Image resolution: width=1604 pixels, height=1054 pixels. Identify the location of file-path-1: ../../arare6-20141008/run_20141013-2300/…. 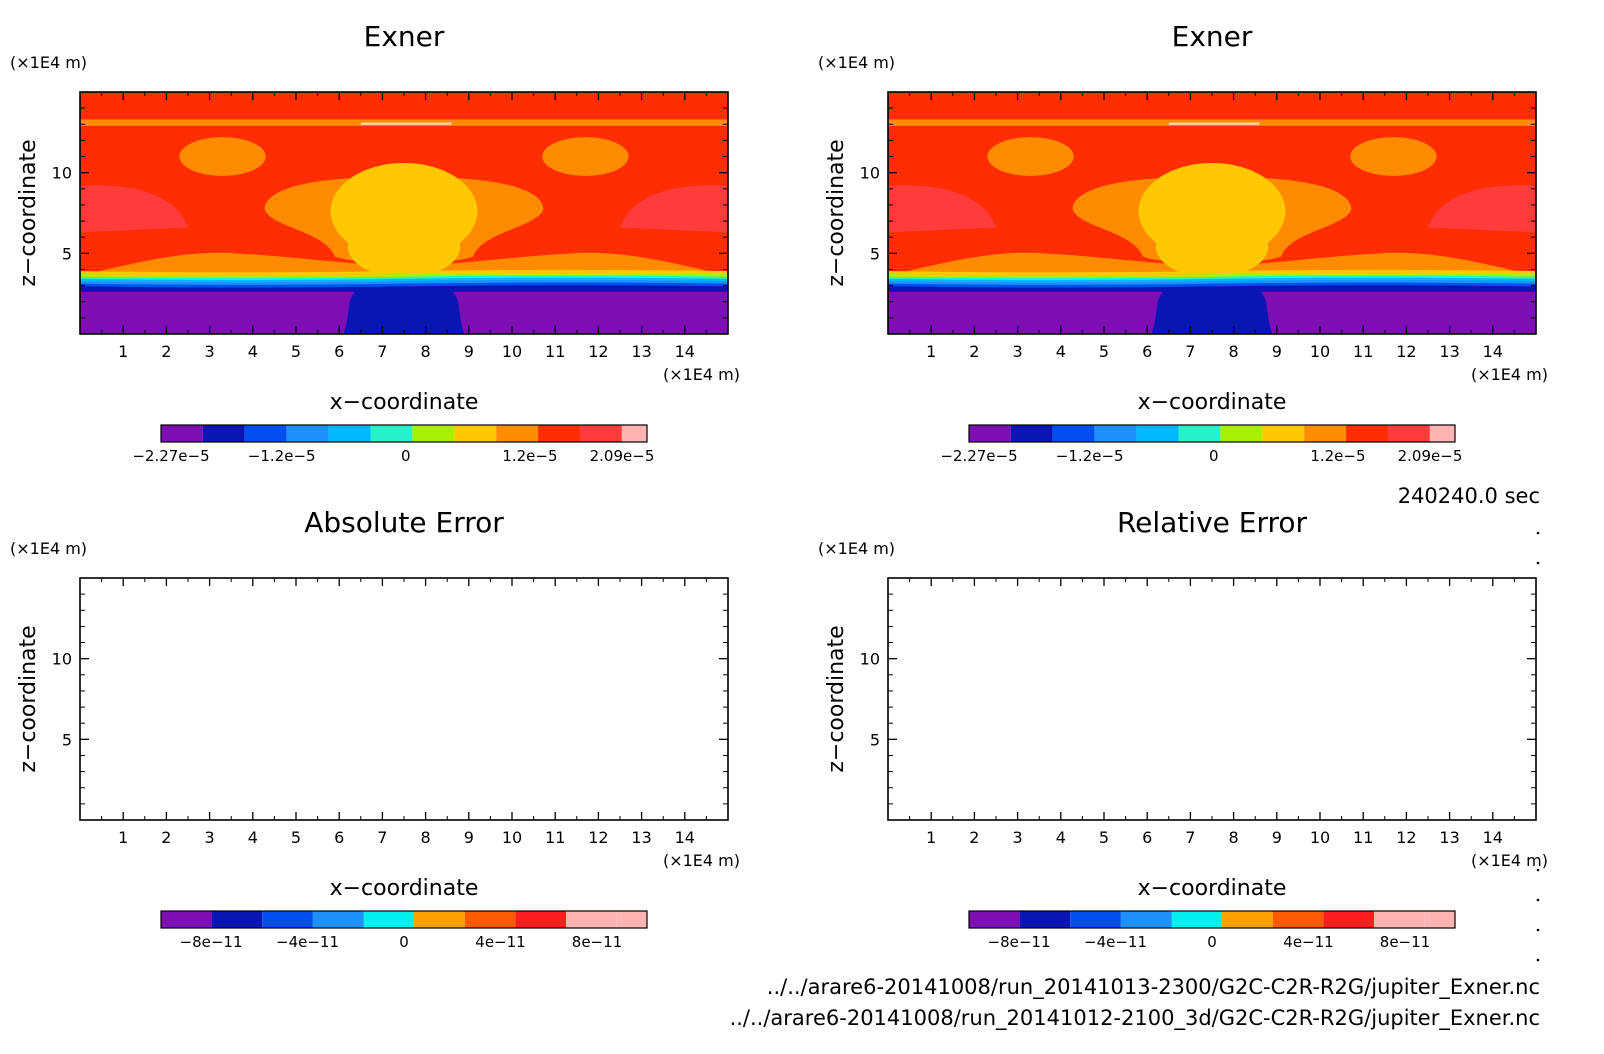
(1153, 987).